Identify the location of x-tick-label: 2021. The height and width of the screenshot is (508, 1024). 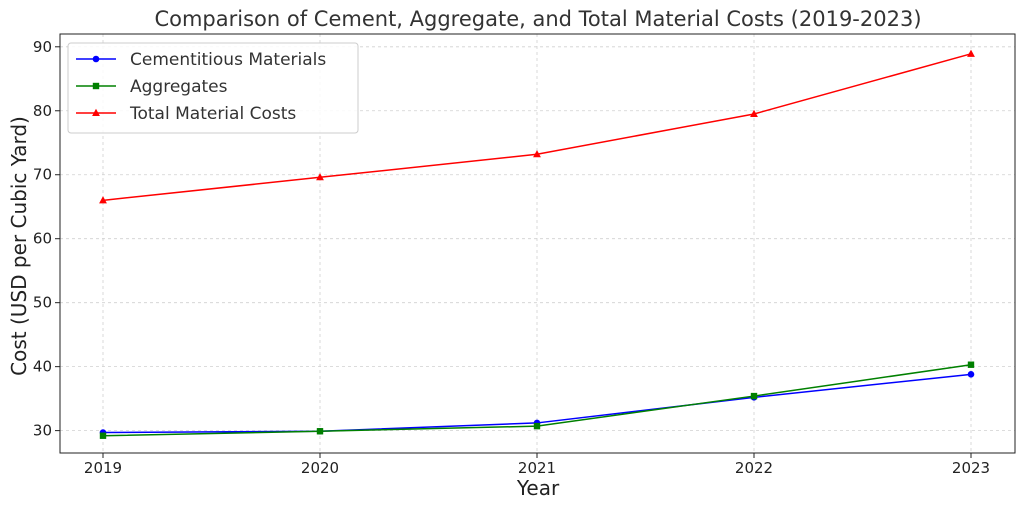
(537, 468).